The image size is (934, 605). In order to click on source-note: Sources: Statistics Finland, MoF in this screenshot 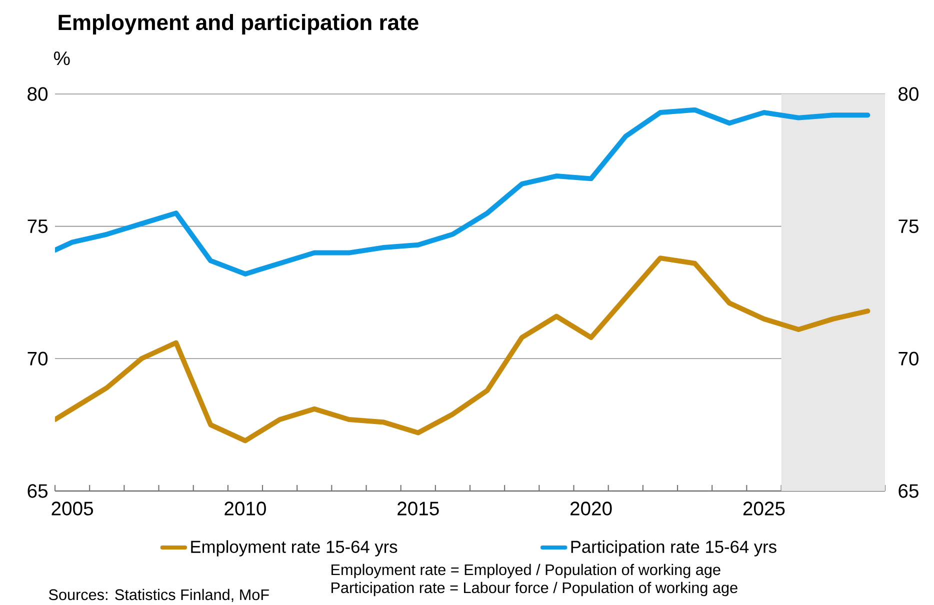, I will do `click(158, 595)`.